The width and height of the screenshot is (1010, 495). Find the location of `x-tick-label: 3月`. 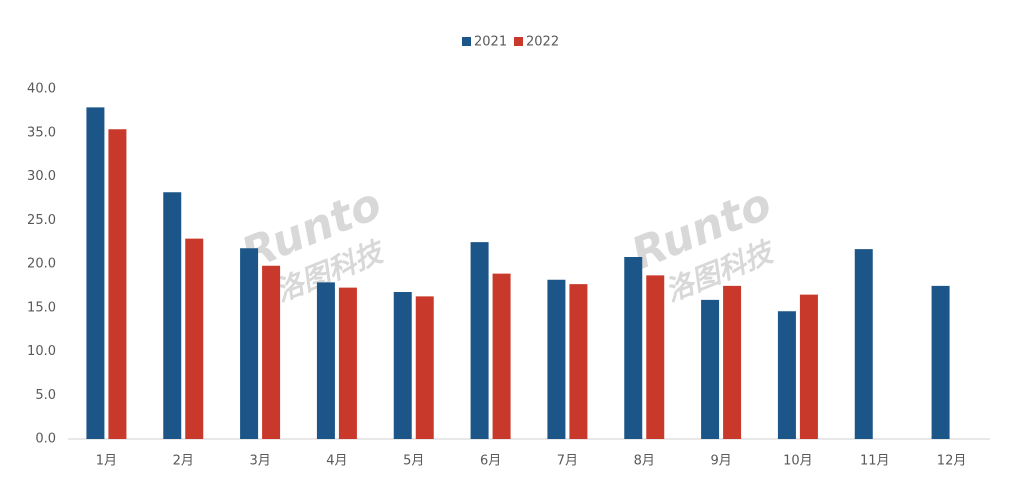

x-tick-label: 3月 is located at coordinates (259, 461).